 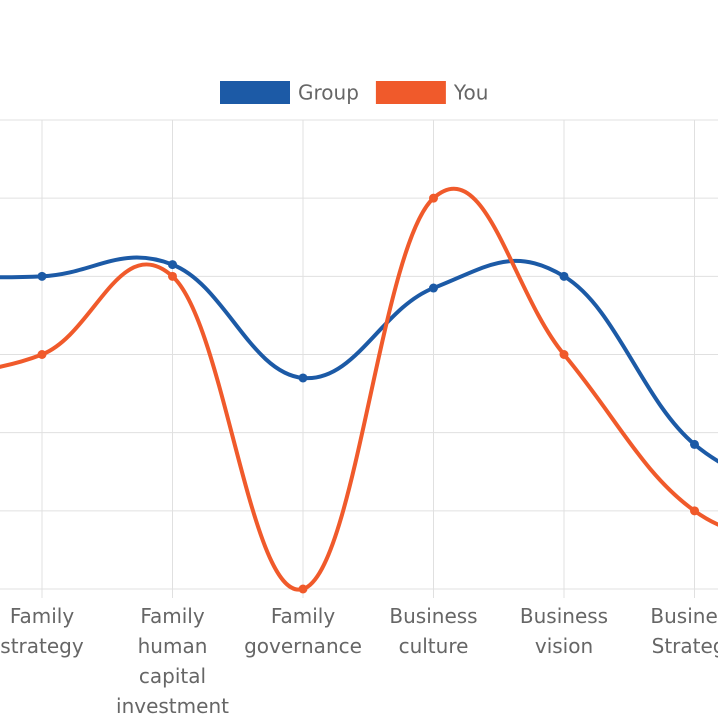 I want to click on legend: Group You, so click(x=354, y=93).